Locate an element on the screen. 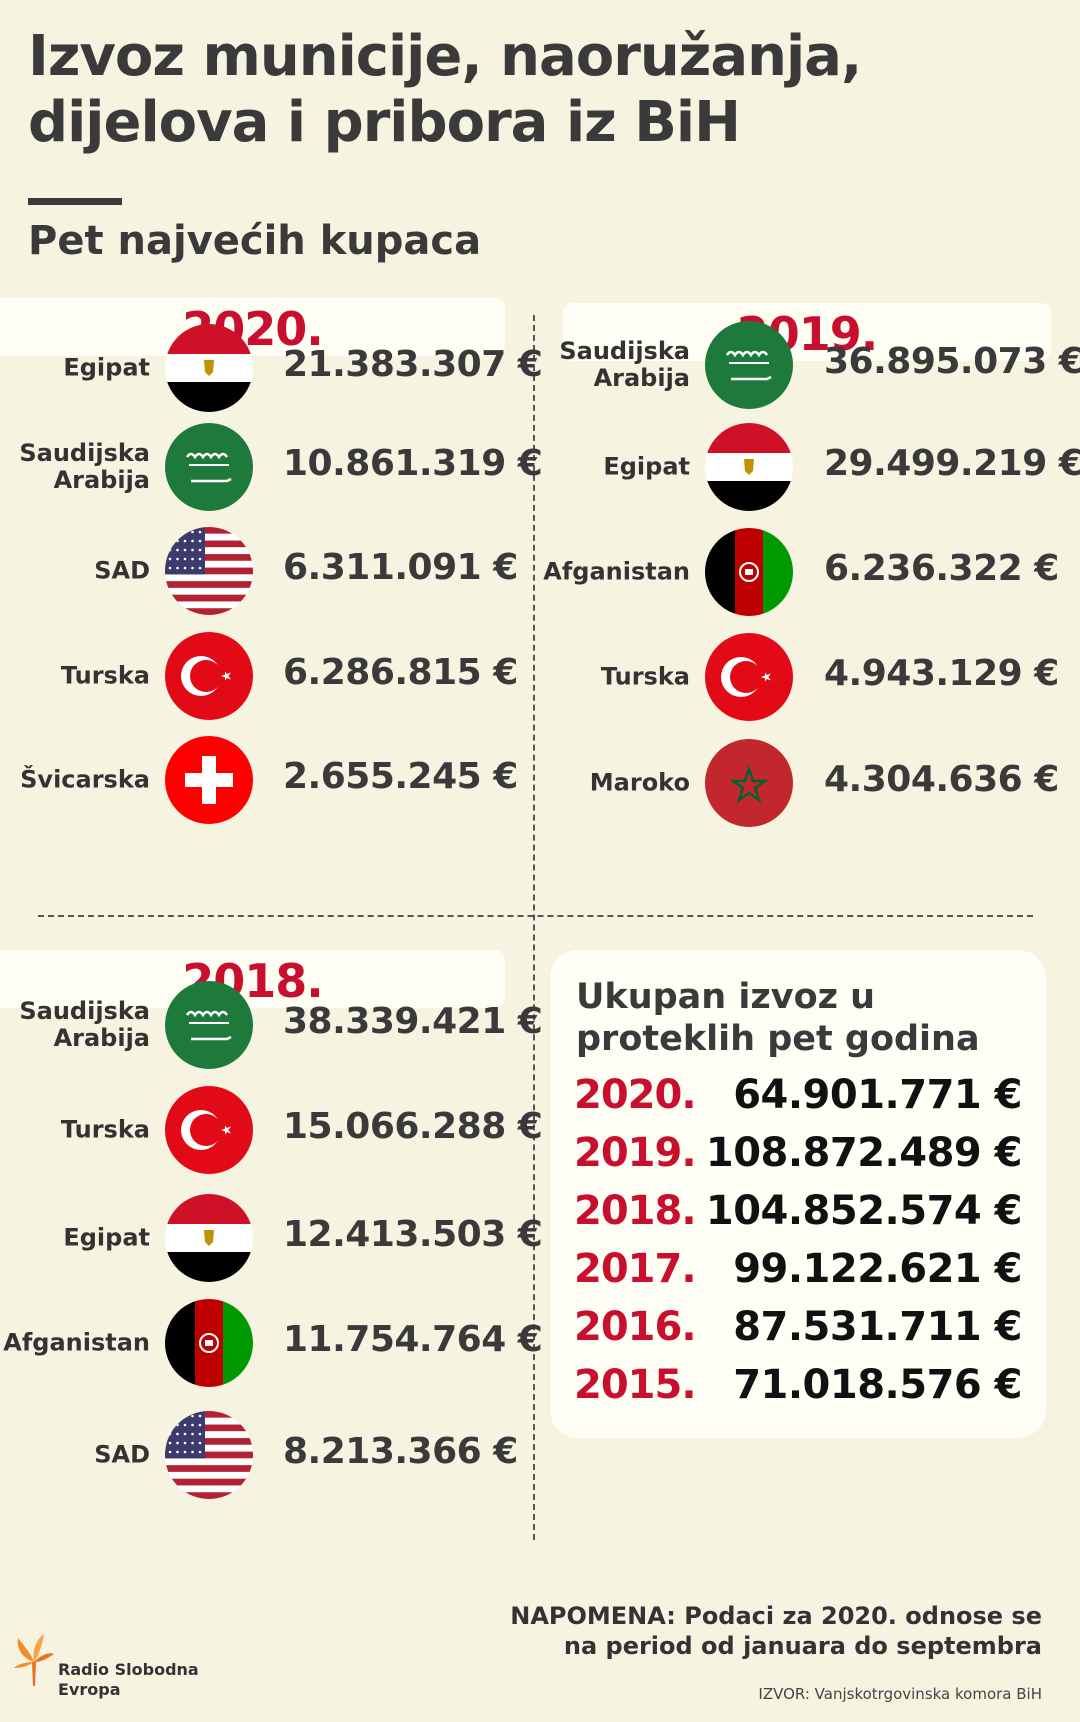 The width and height of the screenshot is (1080, 1722). total-row: 2018. 104.852.574 € is located at coordinates (798, 1217).